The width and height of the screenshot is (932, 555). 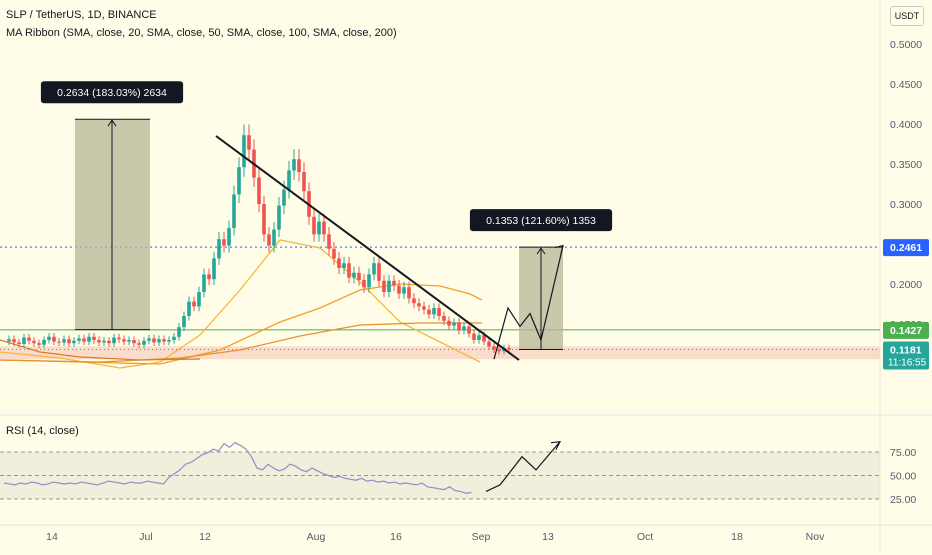 I want to click on time-tick-label: Oct, so click(x=645, y=537).